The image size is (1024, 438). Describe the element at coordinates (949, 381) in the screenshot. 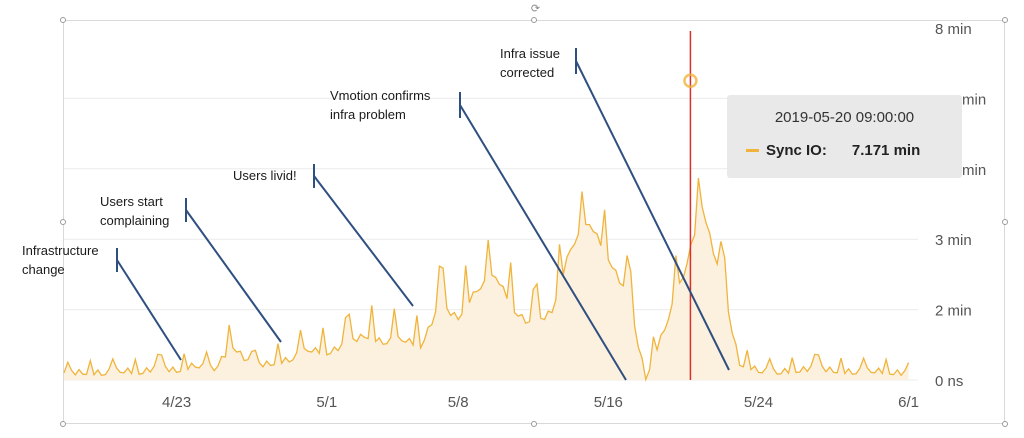

I see `y-tick-label-0: 0 ns` at that location.